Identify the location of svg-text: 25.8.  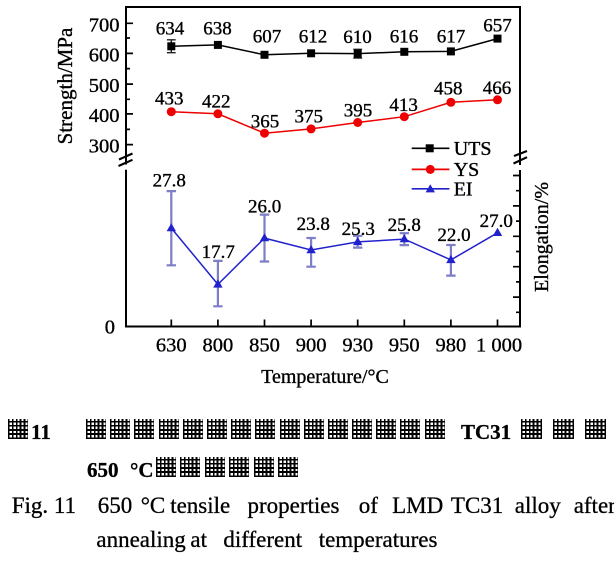
(404, 225).